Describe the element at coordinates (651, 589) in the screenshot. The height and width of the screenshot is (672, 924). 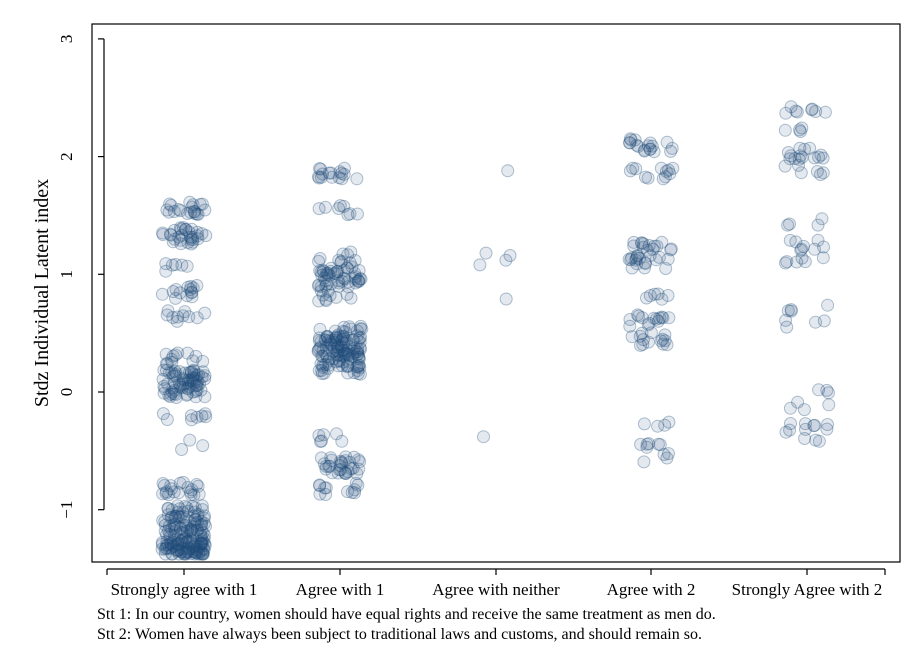
I see `x-tick-label: Agree with 2` at that location.